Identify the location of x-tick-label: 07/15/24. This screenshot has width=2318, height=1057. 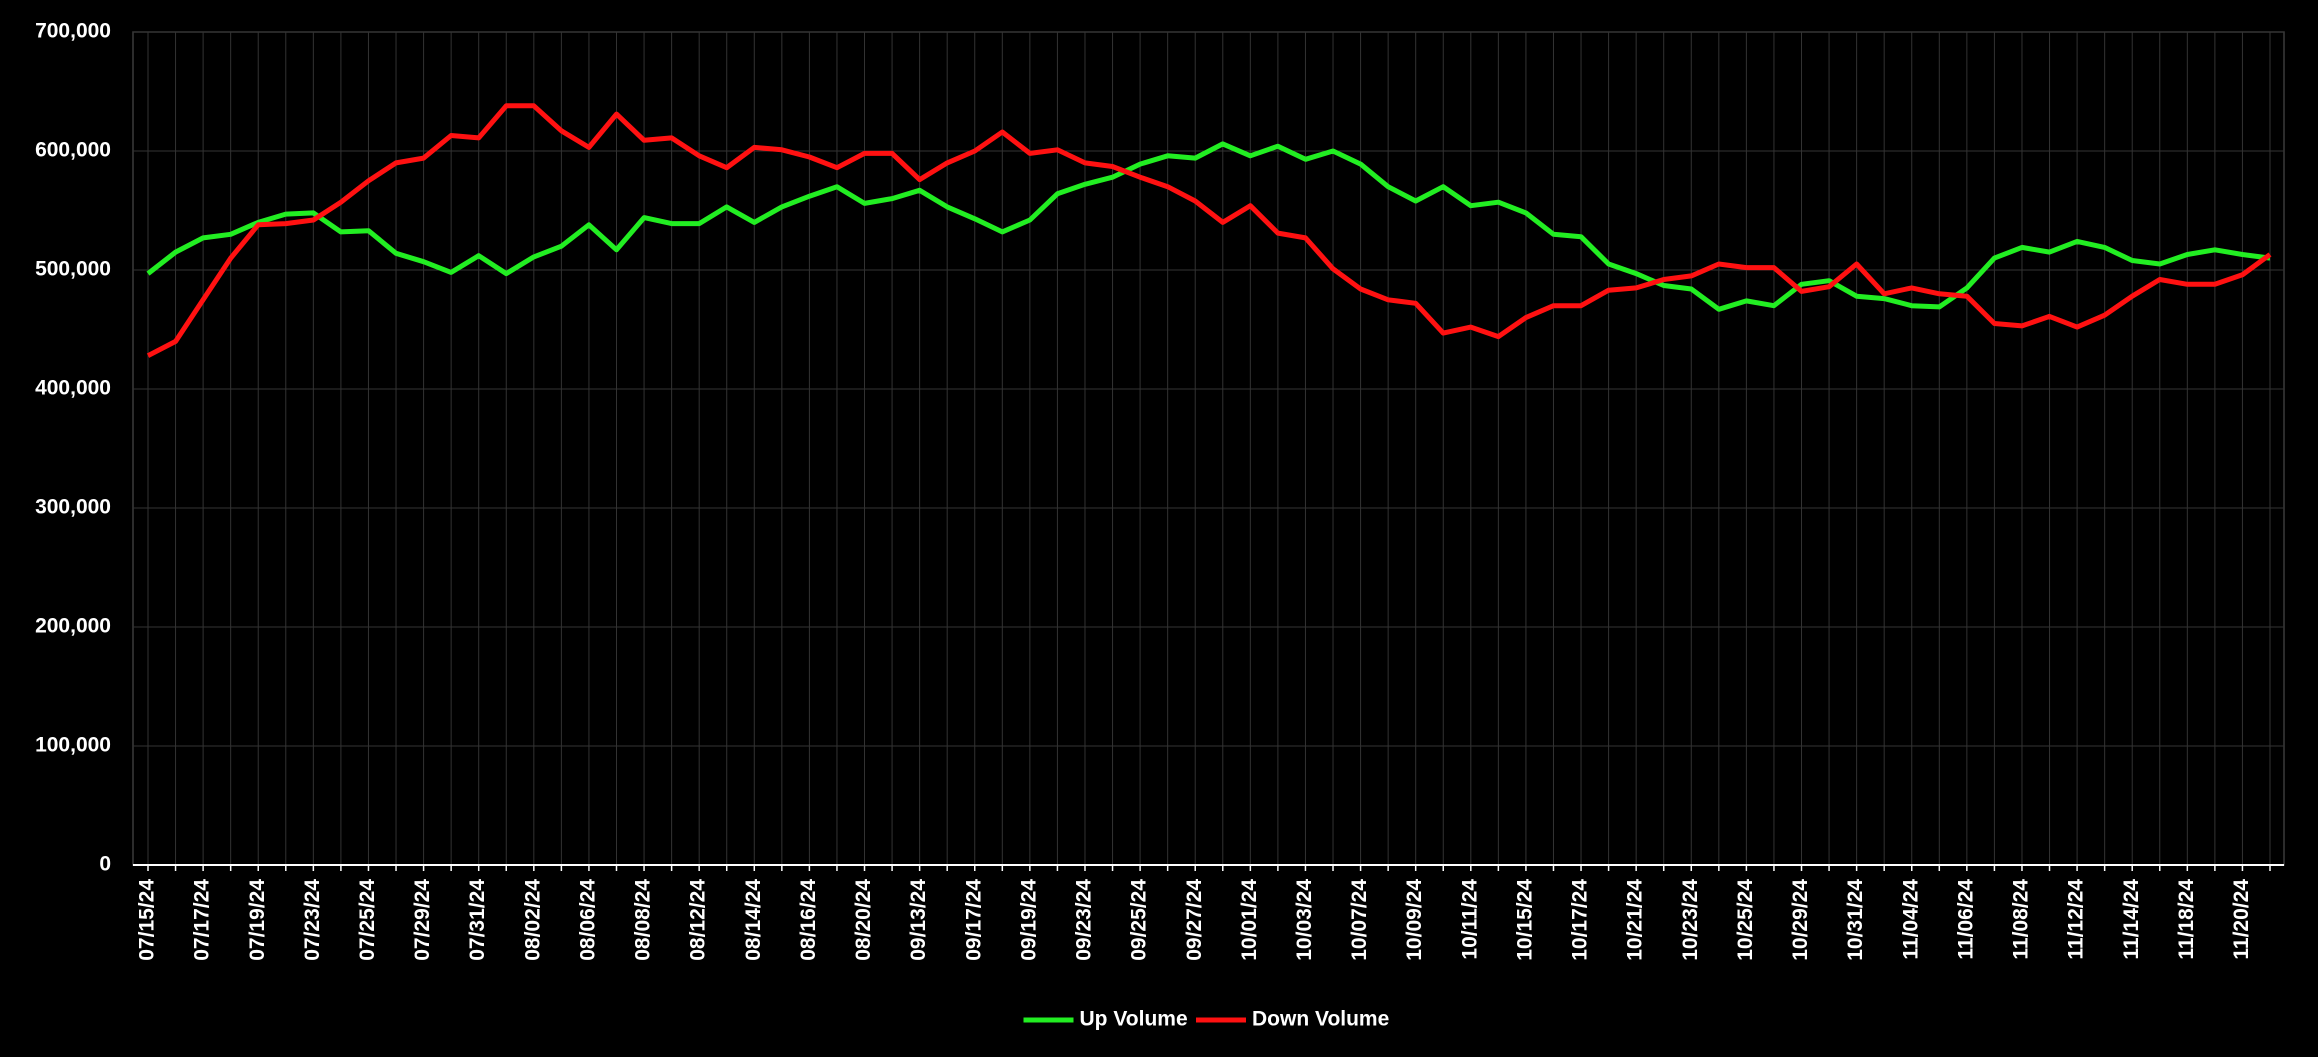
(147, 920).